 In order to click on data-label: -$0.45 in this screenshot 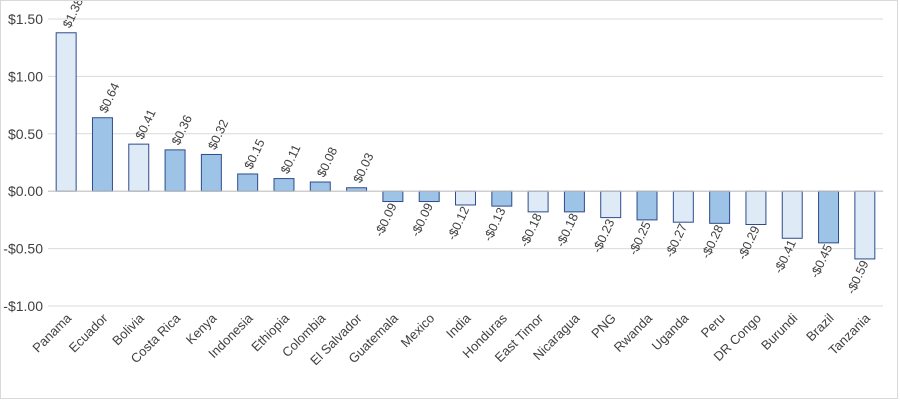, I will do `click(822, 261)`.